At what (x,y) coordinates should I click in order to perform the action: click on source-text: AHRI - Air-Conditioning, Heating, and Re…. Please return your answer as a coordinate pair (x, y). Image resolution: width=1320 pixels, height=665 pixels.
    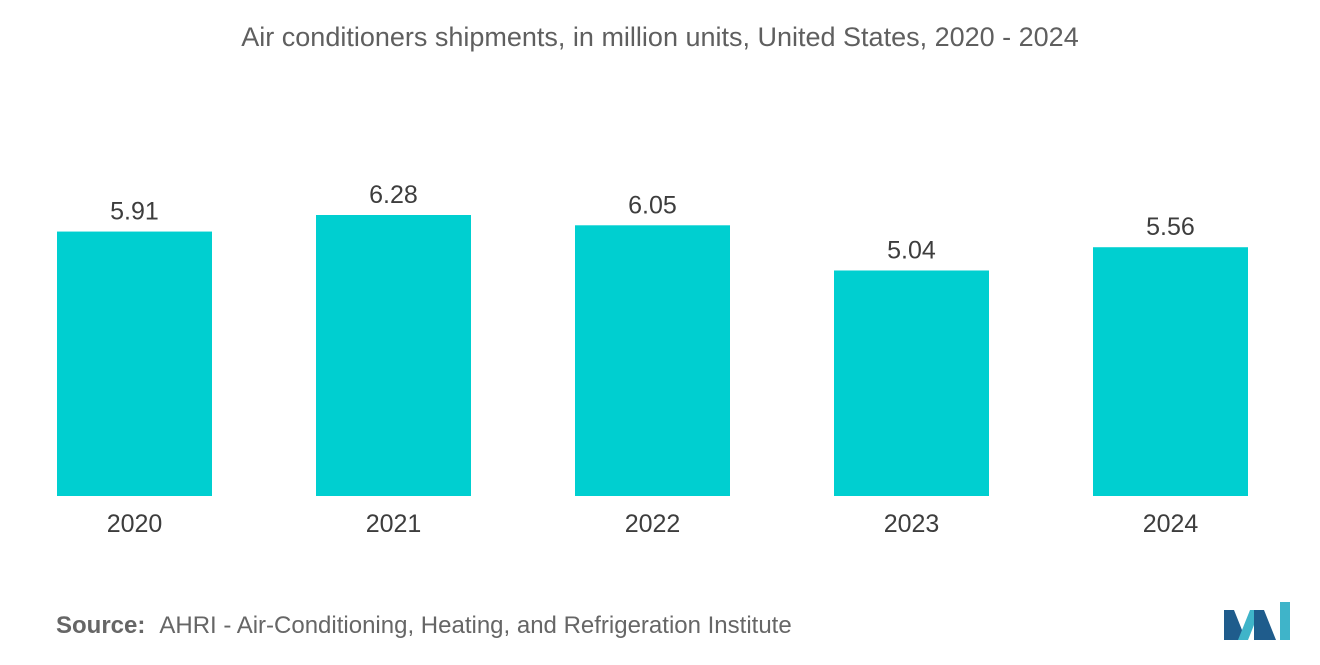
    Looking at the image, I should click on (475, 625).